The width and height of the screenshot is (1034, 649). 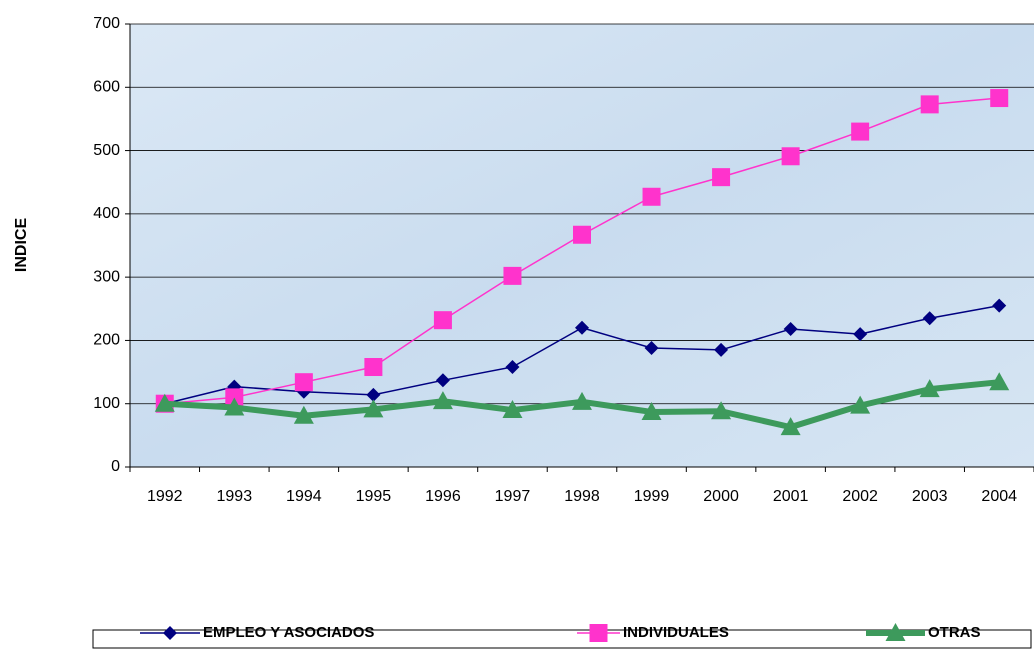 What do you see at coordinates (652, 496) in the screenshot?
I see `x-tick-label: 1999` at bounding box center [652, 496].